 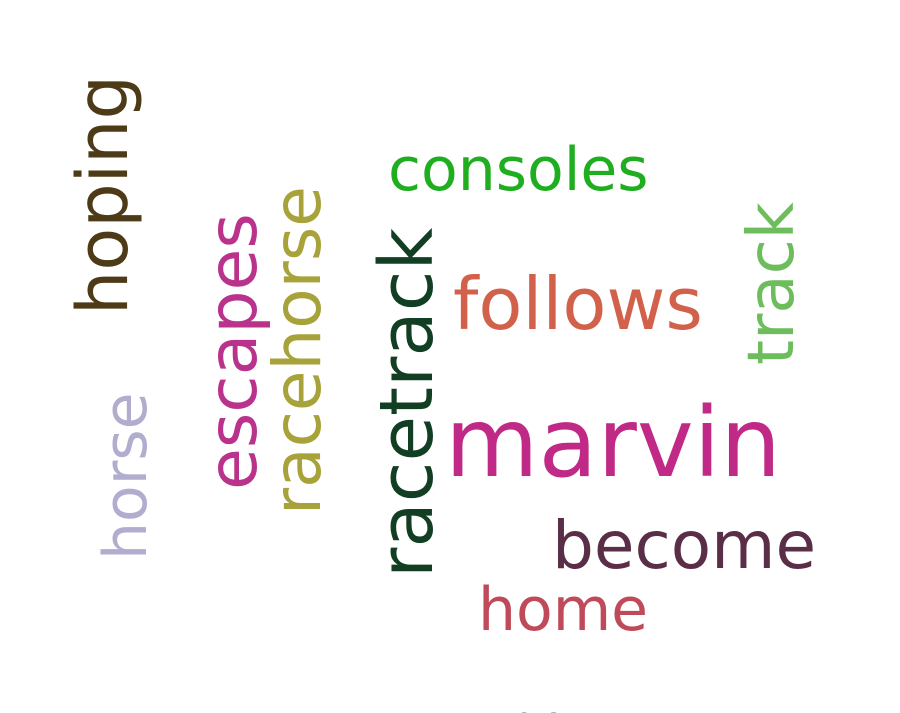 I want to click on word-horse: horse, so click(x=126, y=476).